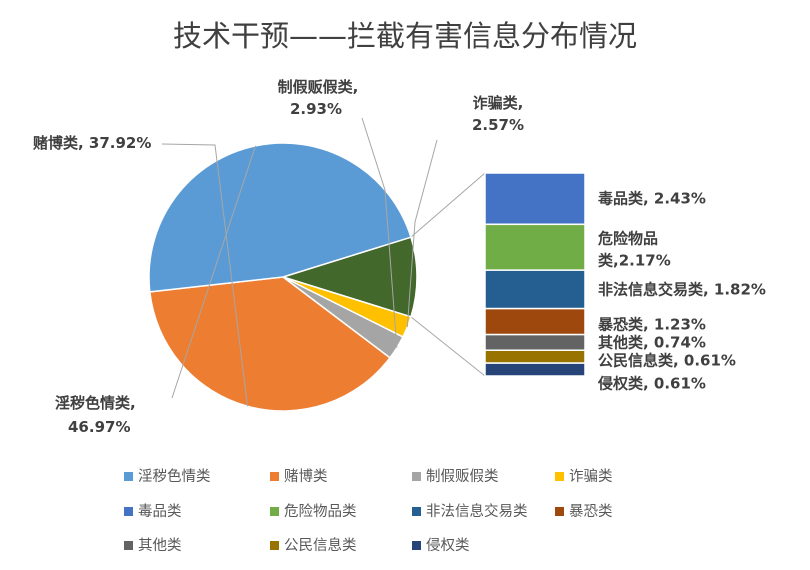 The height and width of the screenshot is (570, 810). Describe the element at coordinates (535, 199) in the screenshot. I see `bar-segment-c6bd254c17c7b` at that location.